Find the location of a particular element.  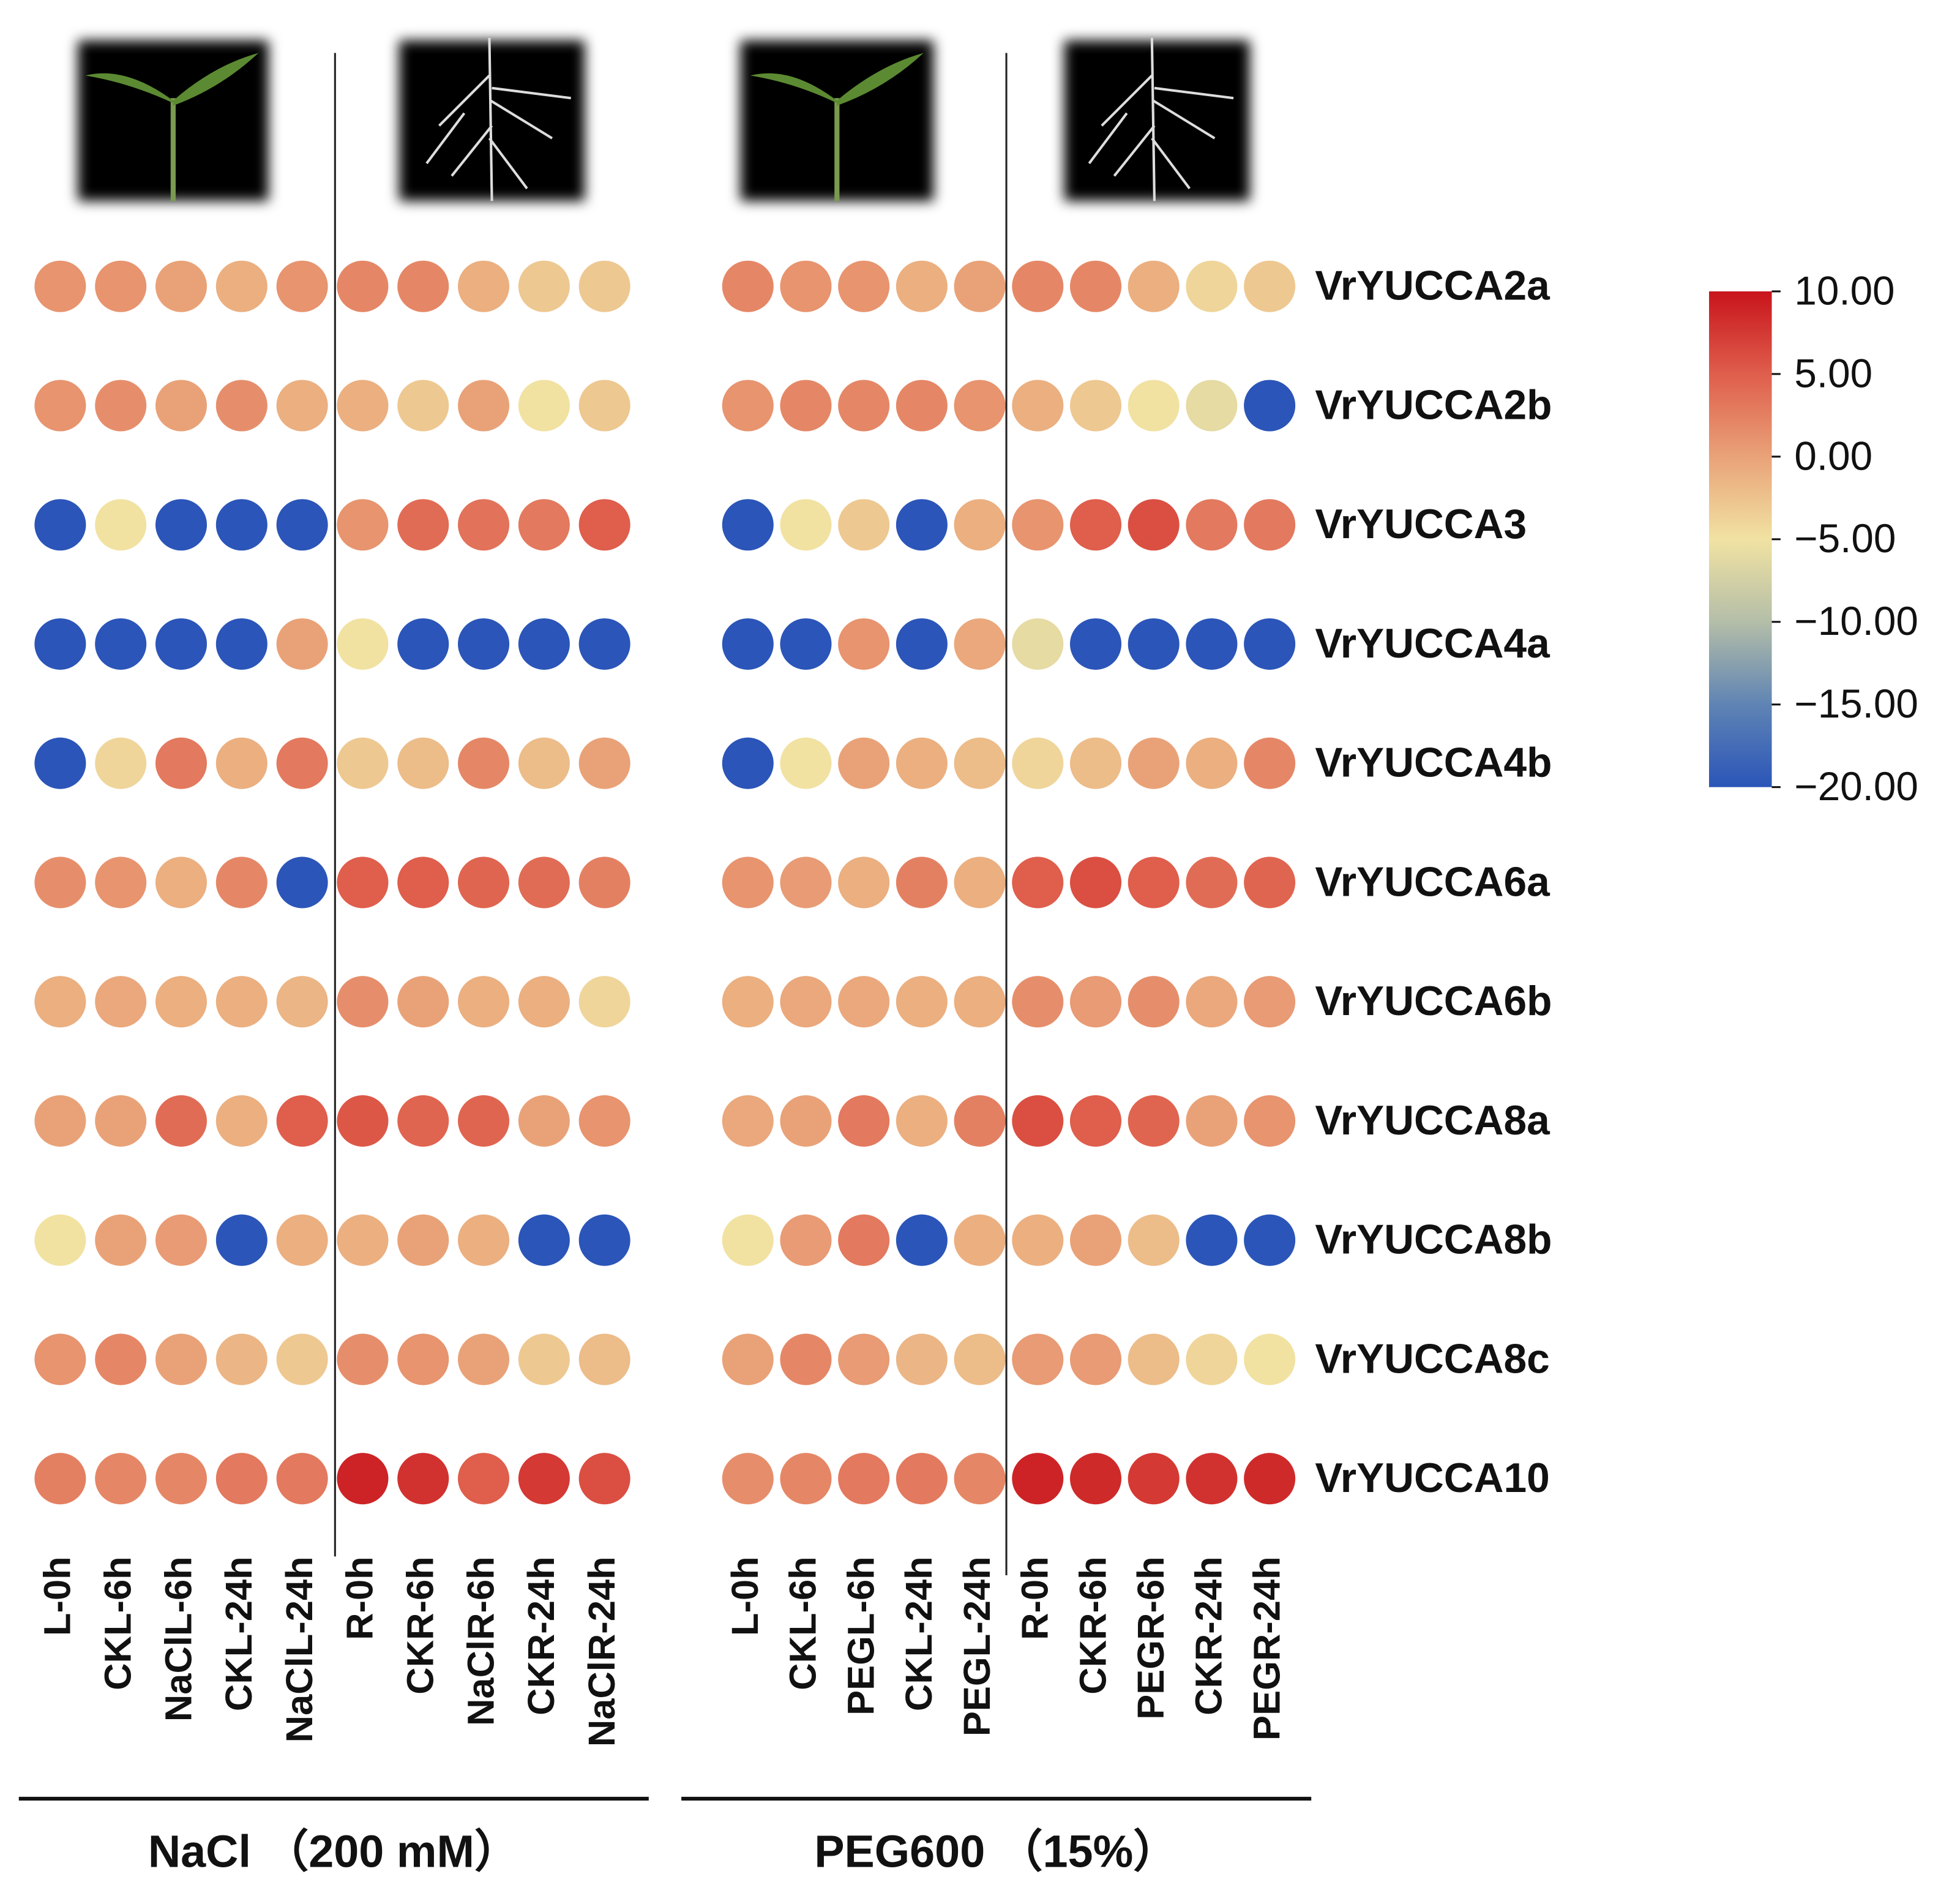

column-label: R-0h is located at coordinates (1035, 1598).